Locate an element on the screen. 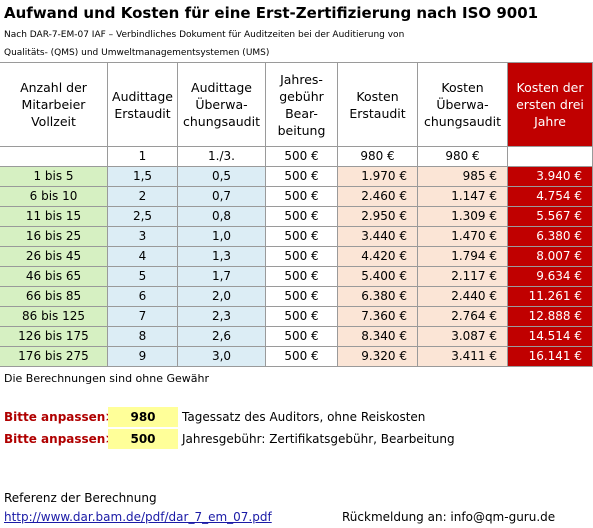 The image size is (593, 528). table-cell: 9.634 € is located at coordinates (550, 277).